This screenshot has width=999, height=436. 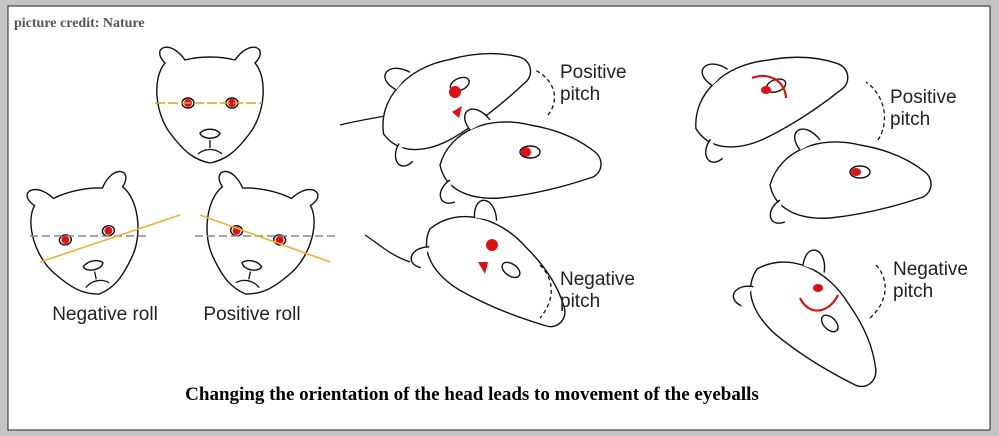 What do you see at coordinates (251, 314) in the screenshot?
I see `roll-label: Positive roll` at bounding box center [251, 314].